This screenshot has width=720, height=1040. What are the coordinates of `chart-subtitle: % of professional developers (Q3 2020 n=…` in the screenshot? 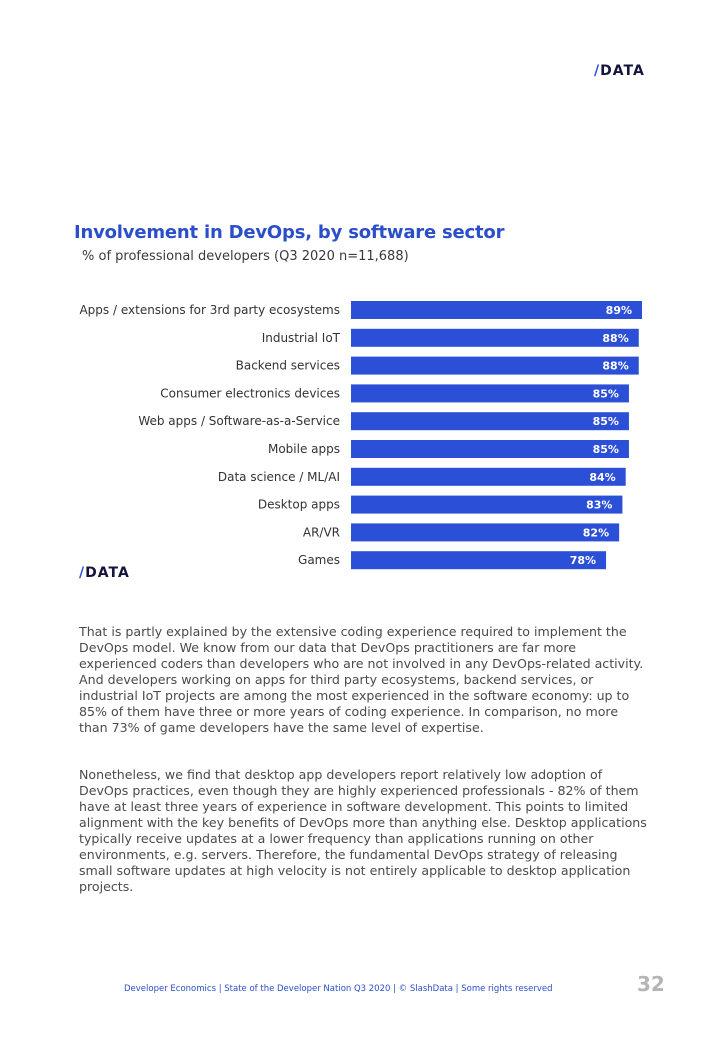 It's located at (245, 256).